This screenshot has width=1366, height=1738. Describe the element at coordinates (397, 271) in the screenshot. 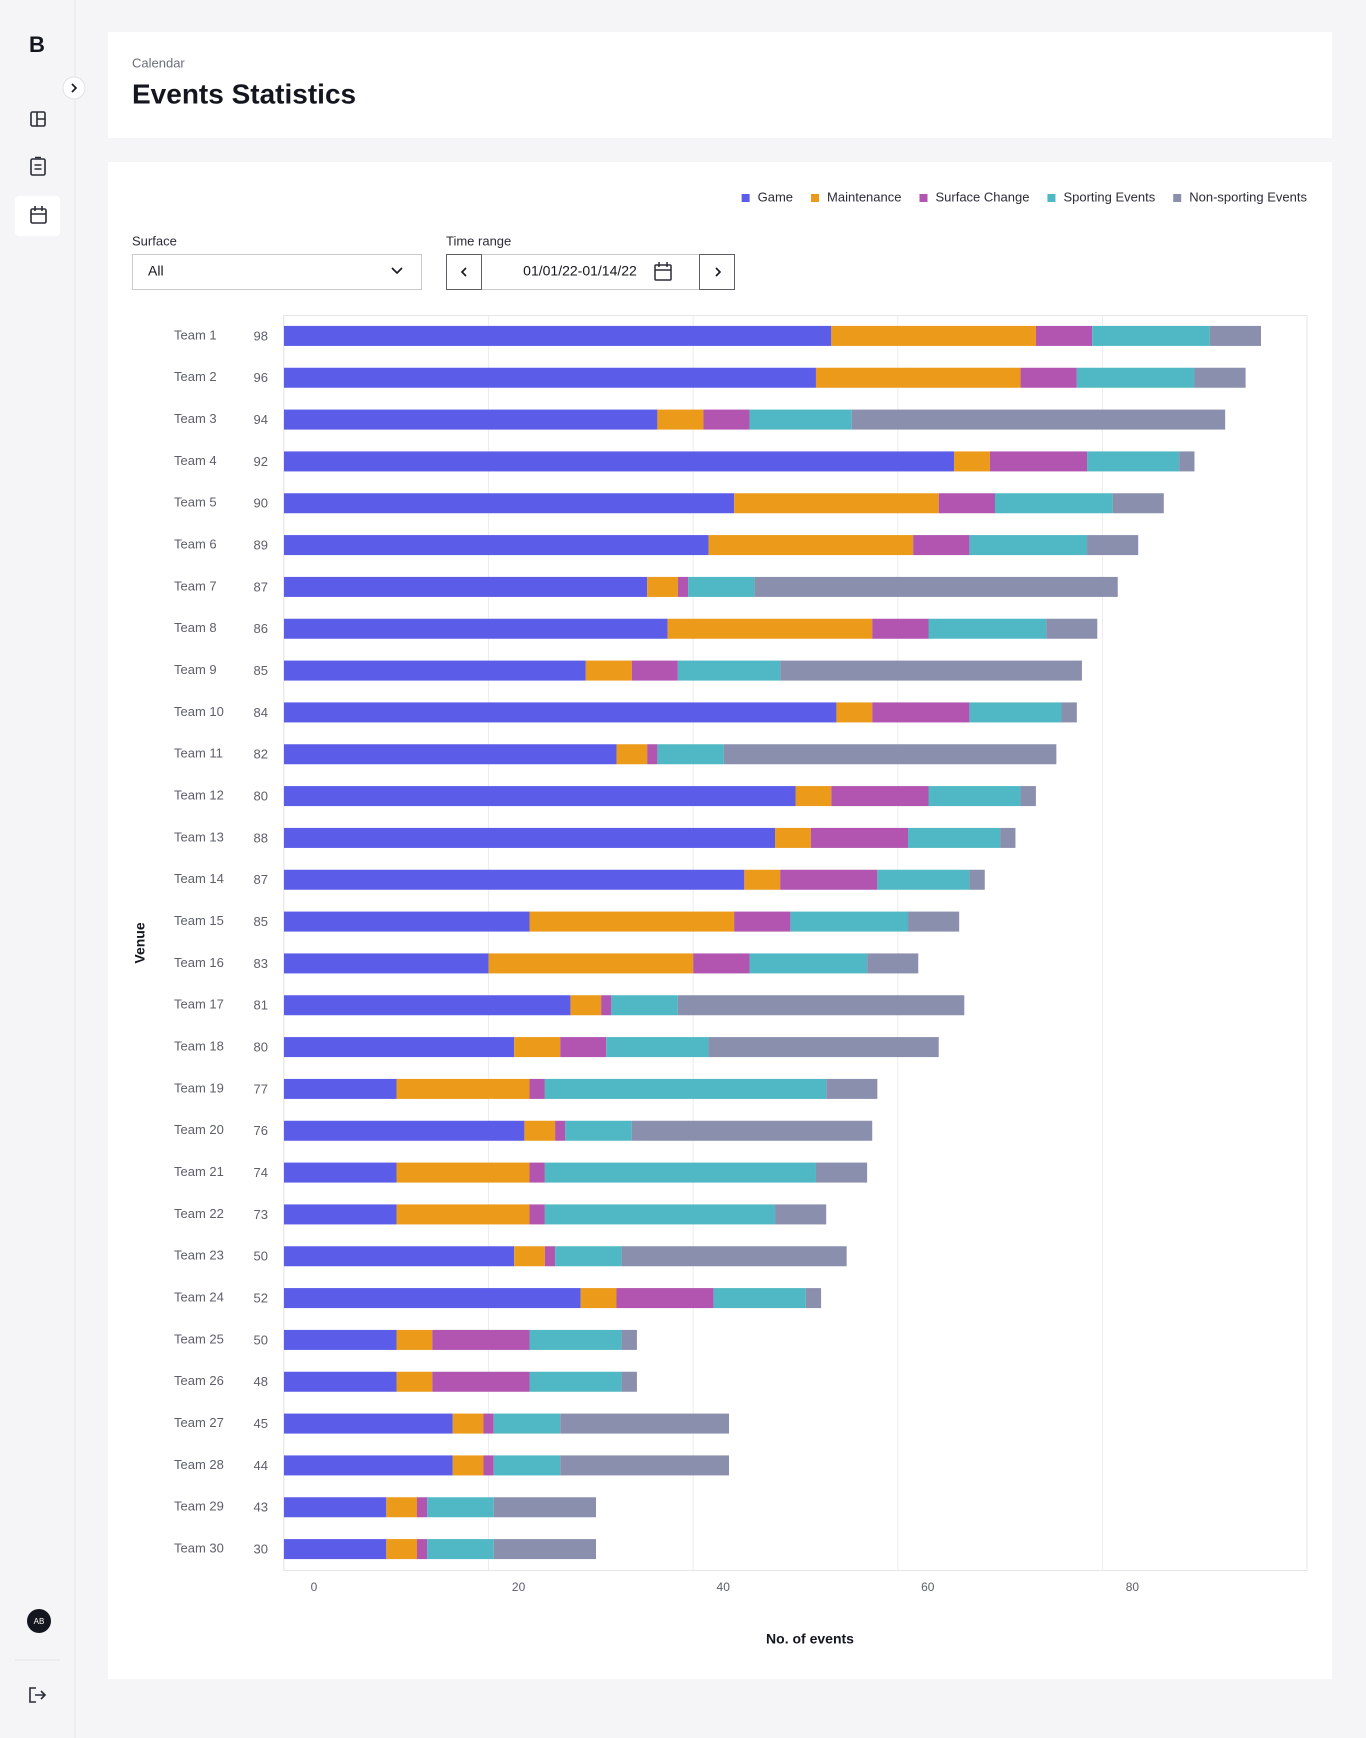

I see `select-caret` at that location.